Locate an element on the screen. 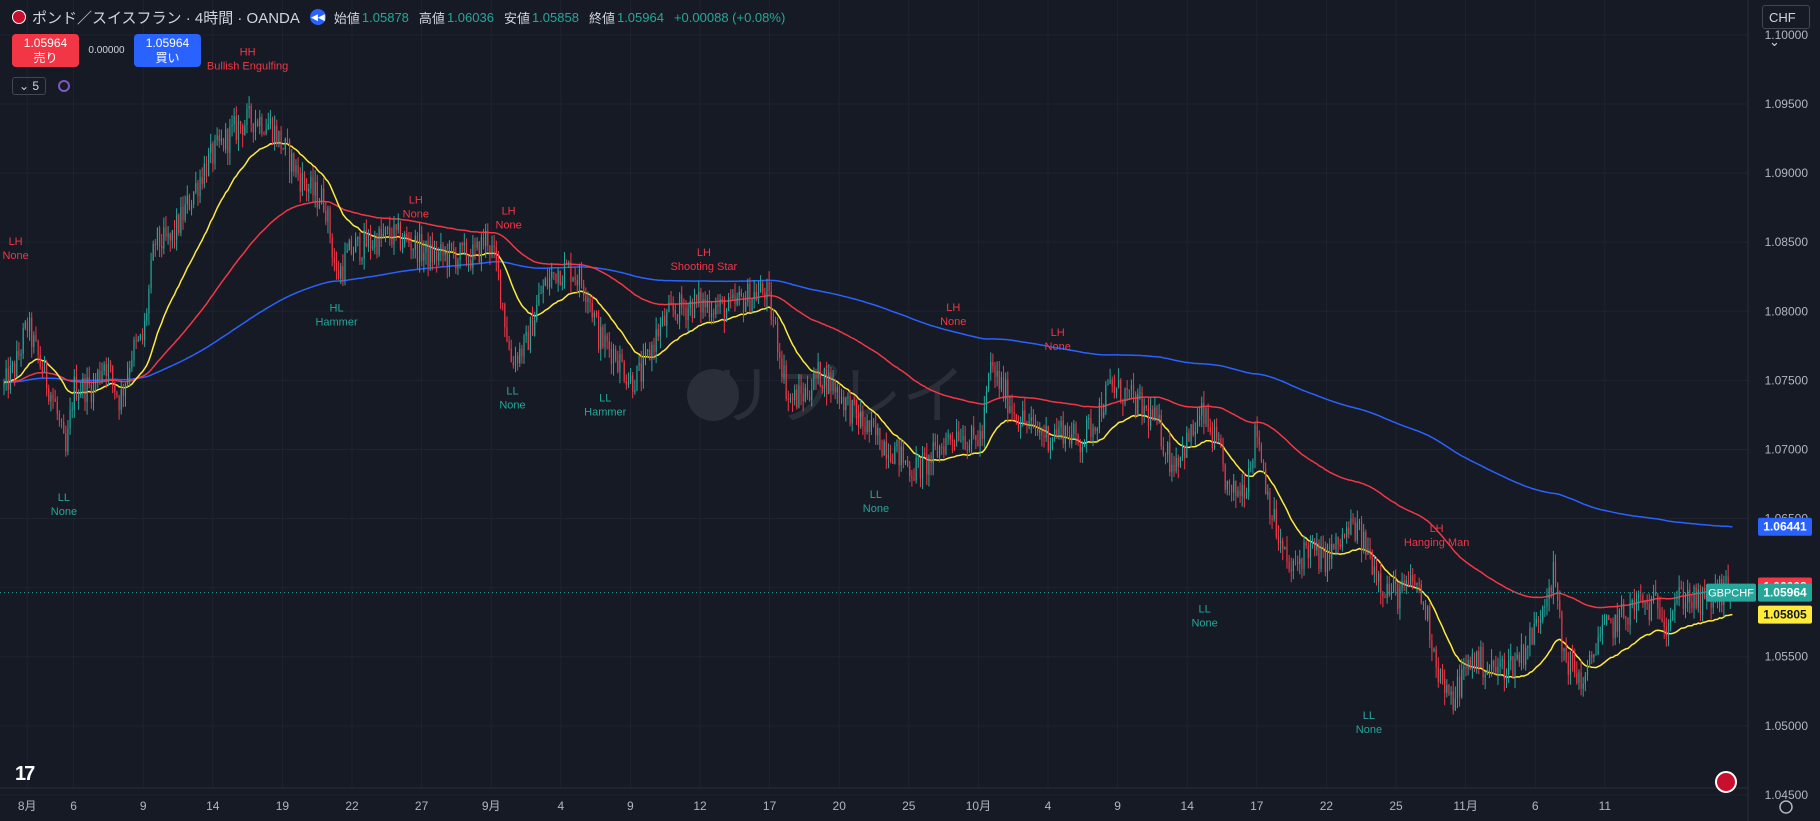 The image size is (1820, 821). replay-icon: ◀◀ is located at coordinates (317, 17).